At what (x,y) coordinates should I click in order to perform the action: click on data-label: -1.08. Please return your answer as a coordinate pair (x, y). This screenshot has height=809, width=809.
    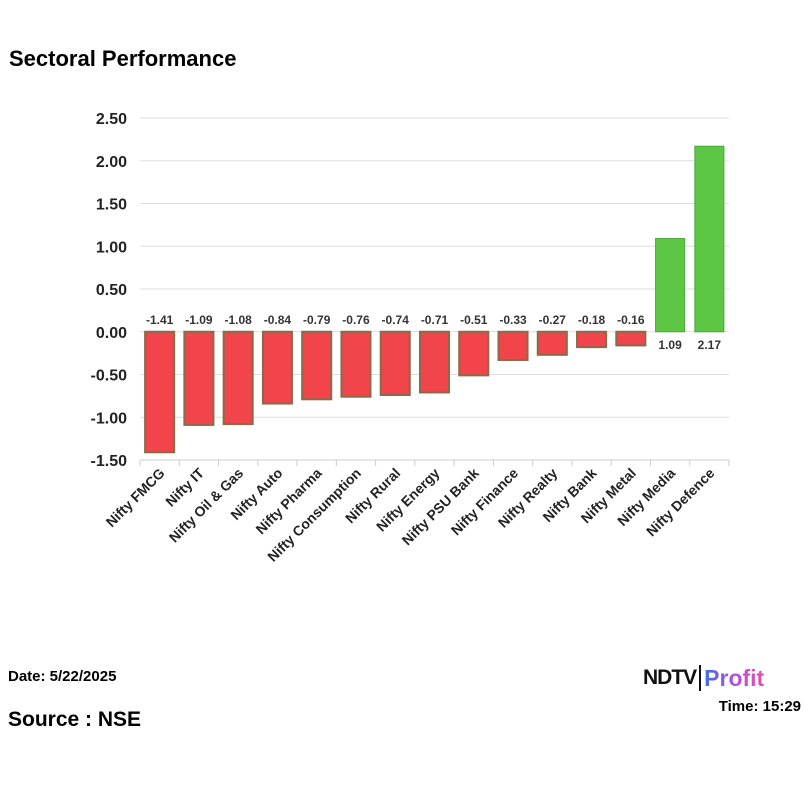
    Looking at the image, I should click on (238, 320).